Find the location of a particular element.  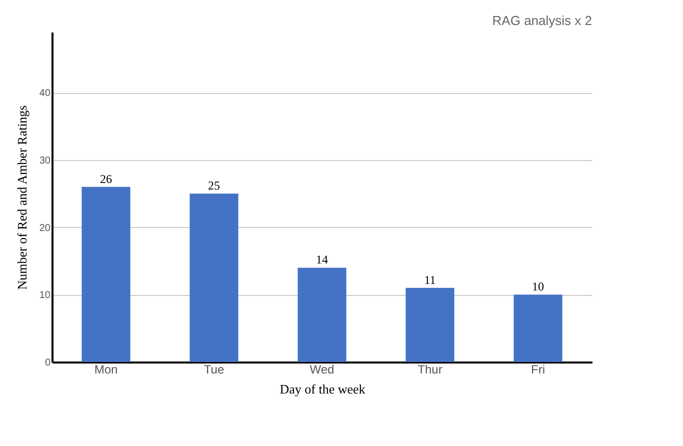

x-axis-title: Day of the week is located at coordinates (323, 389).